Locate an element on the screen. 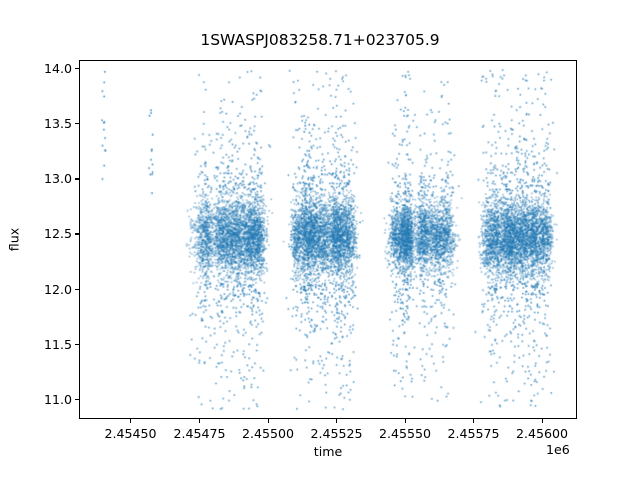  y-tick-label: 14.0 is located at coordinates (57, 69).